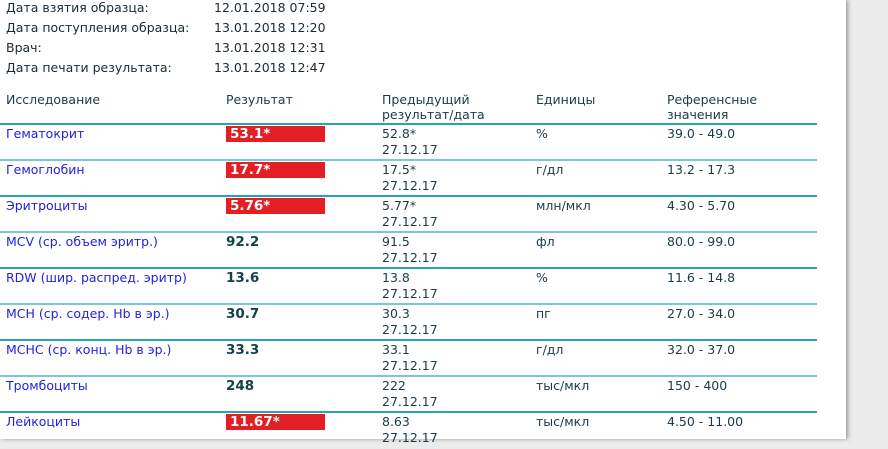  I want to click on reference-range: 39.0 - 49.0, so click(701, 133).